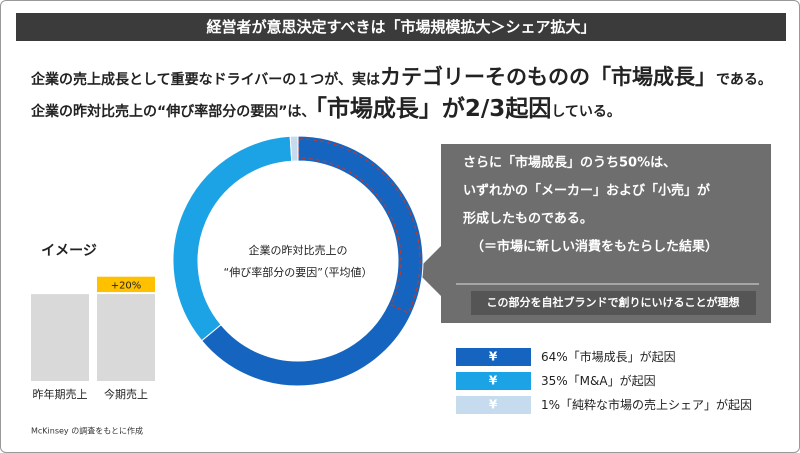  Describe the element at coordinates (206, 80) in the screenshot. I see `lead-text: 企業の売上成長として重要なドライバーの１つが、実は` at that location.